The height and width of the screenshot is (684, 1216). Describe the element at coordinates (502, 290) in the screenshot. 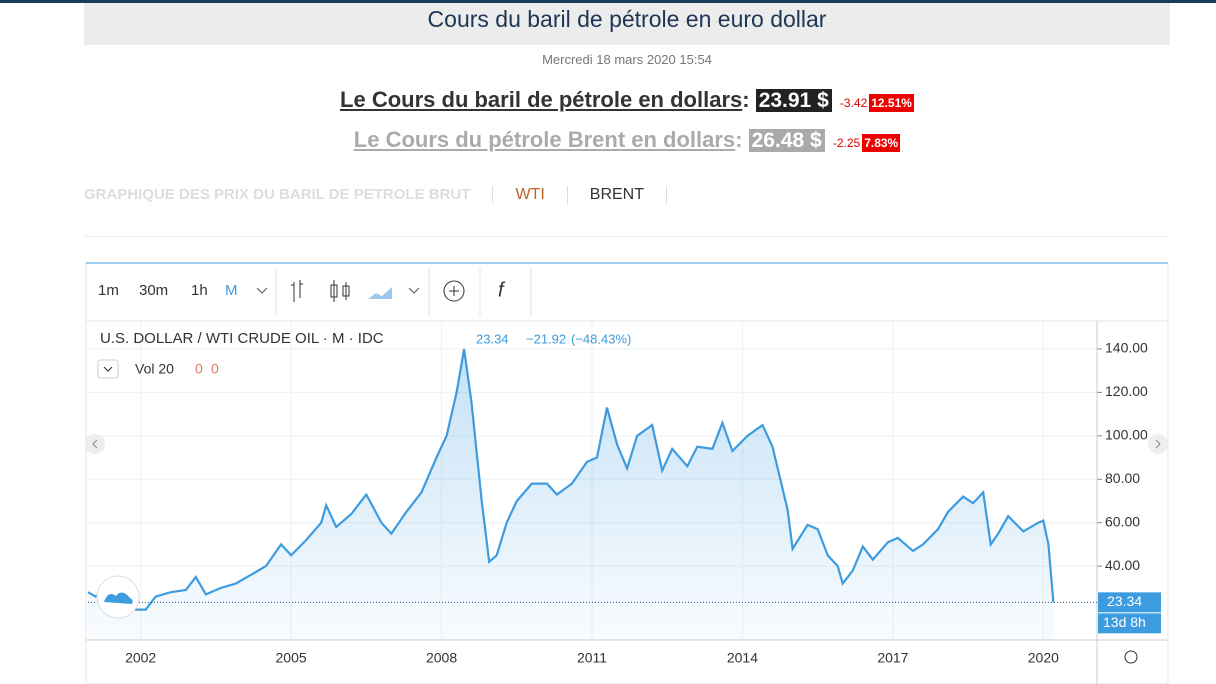

I see `indicator-button: f` at that location.